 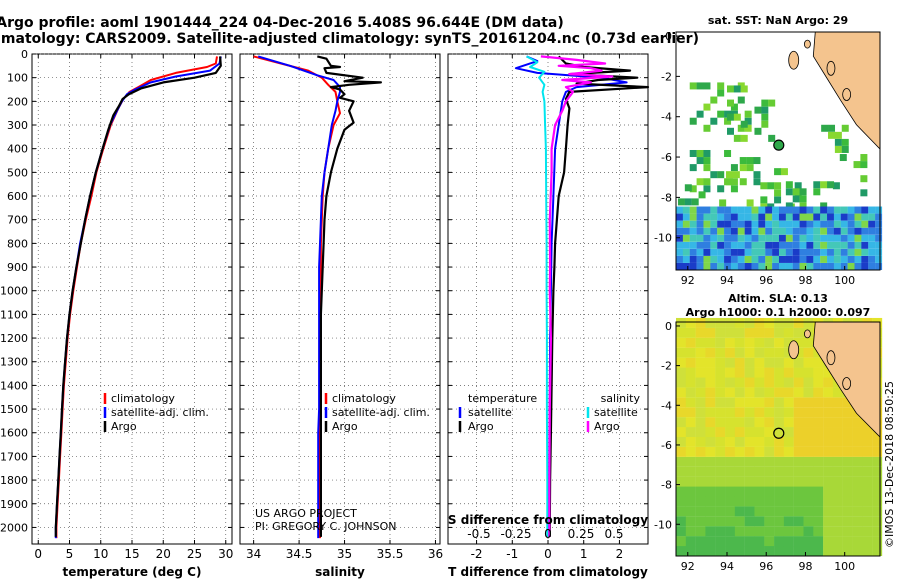 I want to click on difference-series-line, so click(x=577, y=296).